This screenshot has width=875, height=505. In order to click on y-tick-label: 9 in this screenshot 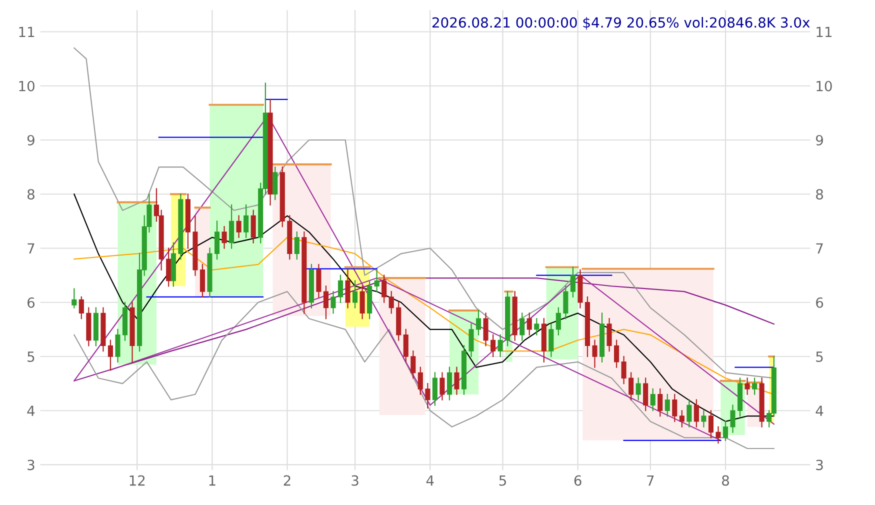, I will do `click(30, 140)`.